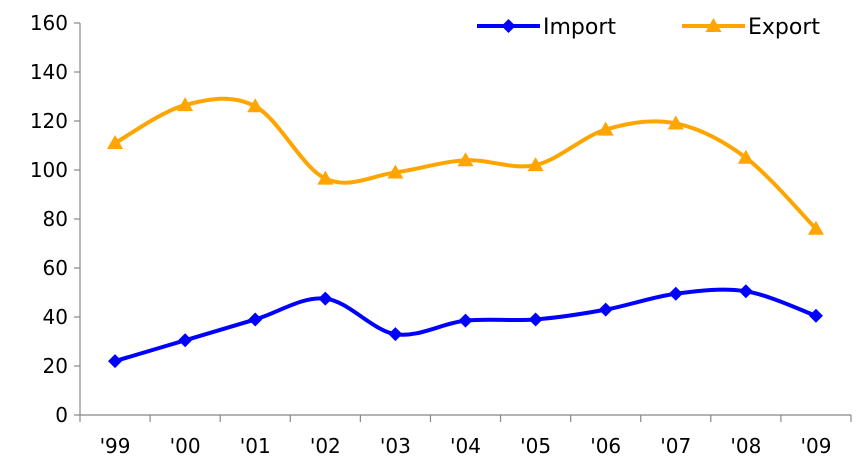  I want to click on x-tick-label: '09, so click(815, 446).